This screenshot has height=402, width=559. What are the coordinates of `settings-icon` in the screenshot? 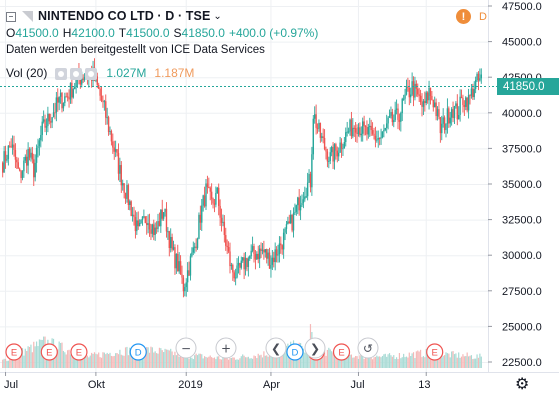 It's located at (76, 73).